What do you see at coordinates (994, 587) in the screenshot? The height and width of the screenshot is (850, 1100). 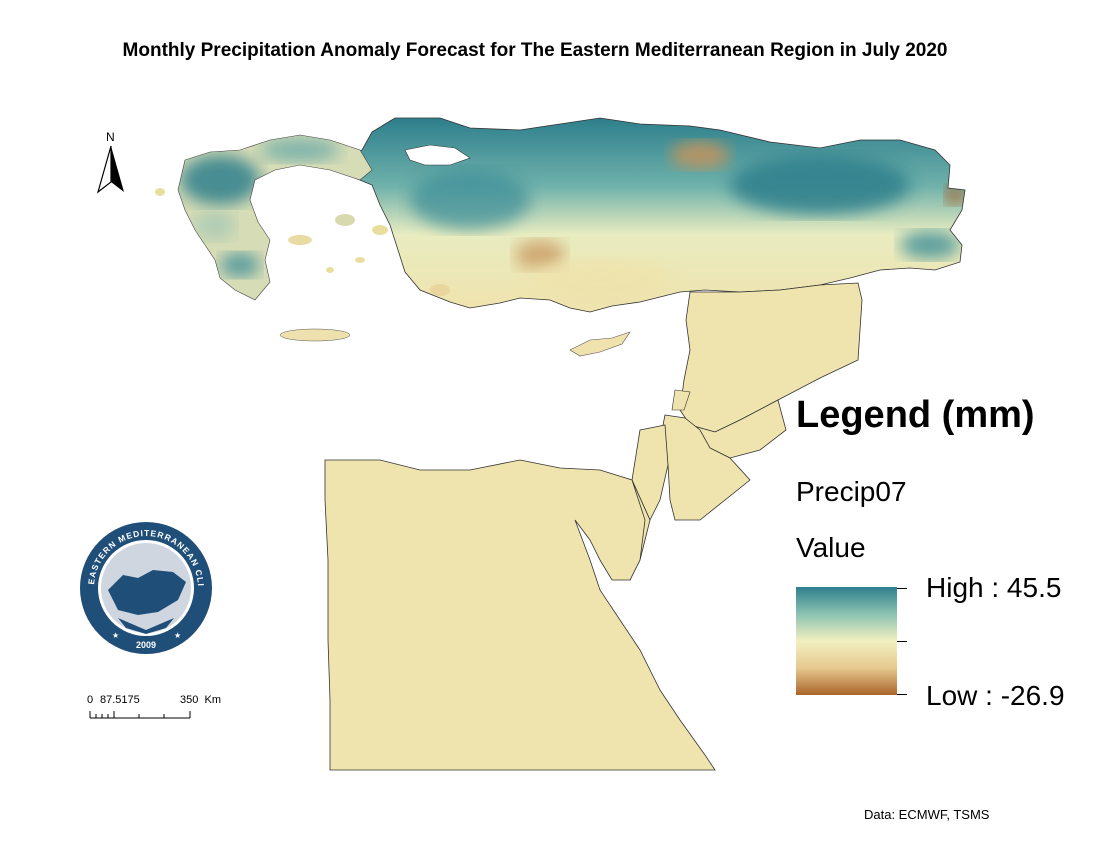 I see `legend-high-label: High : 45.5` at bounding box center [994, 587].